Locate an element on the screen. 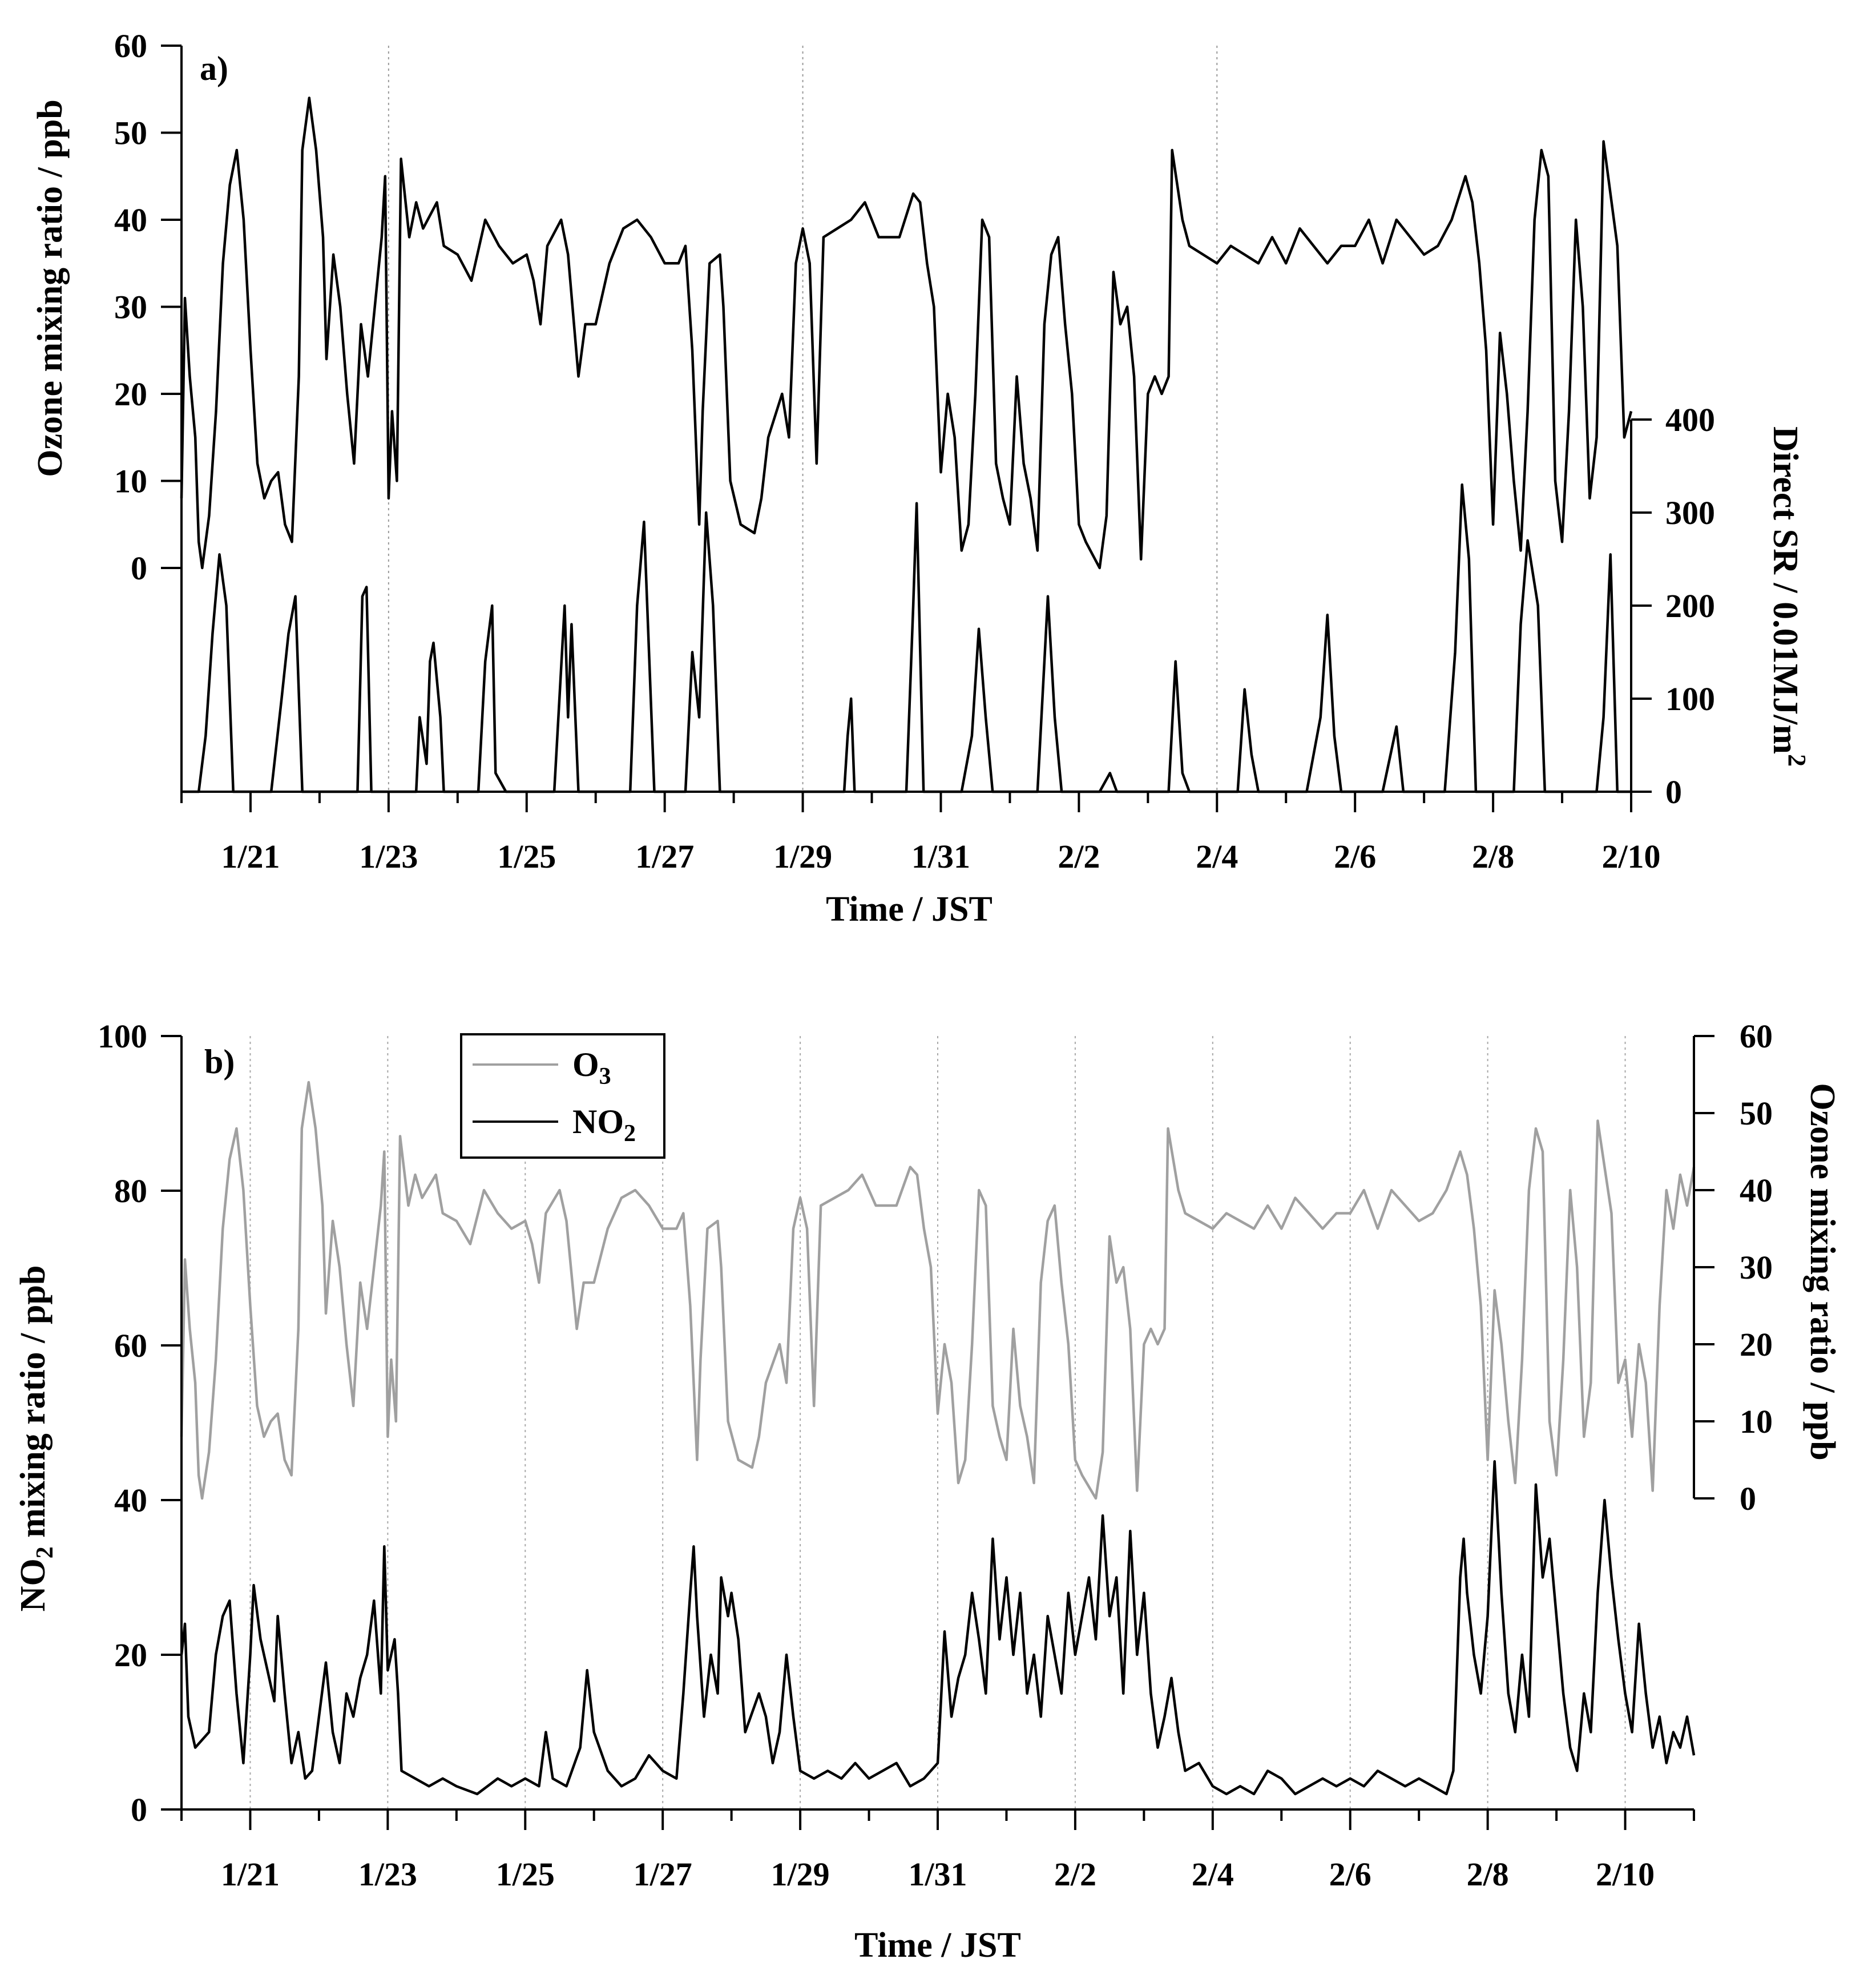 The image size is (1876, 1975). panel-b-x-tick-label: 1/23 is located at coordinates (387, 1874).